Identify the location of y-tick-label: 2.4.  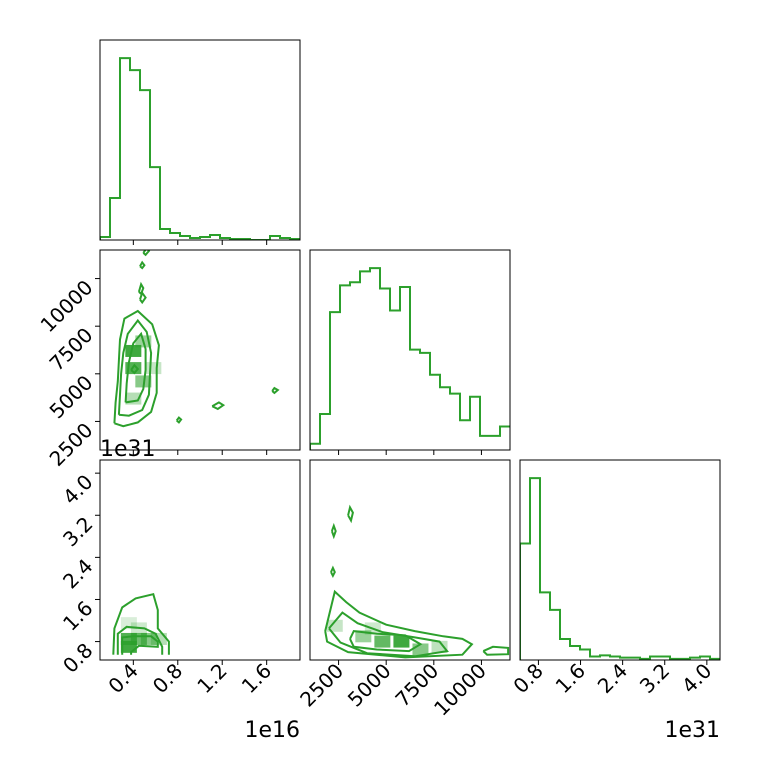
(77, 573).